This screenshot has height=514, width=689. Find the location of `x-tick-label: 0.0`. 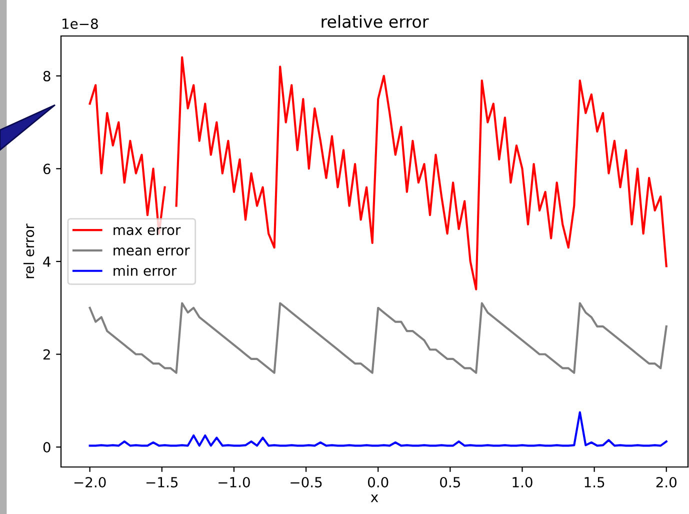

x-tick-label: 0.0 is located at coordinates (378, 482).